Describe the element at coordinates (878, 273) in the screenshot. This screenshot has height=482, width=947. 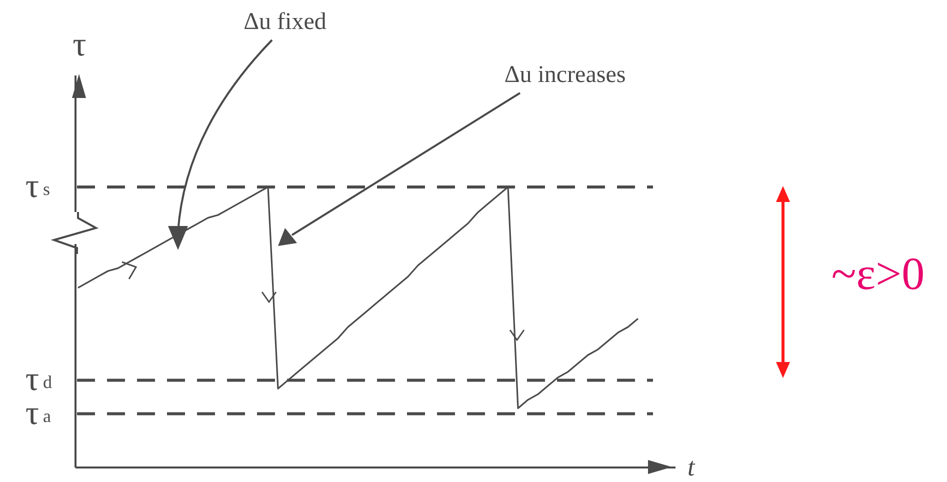
I see `text: ~ε>0` at that location.